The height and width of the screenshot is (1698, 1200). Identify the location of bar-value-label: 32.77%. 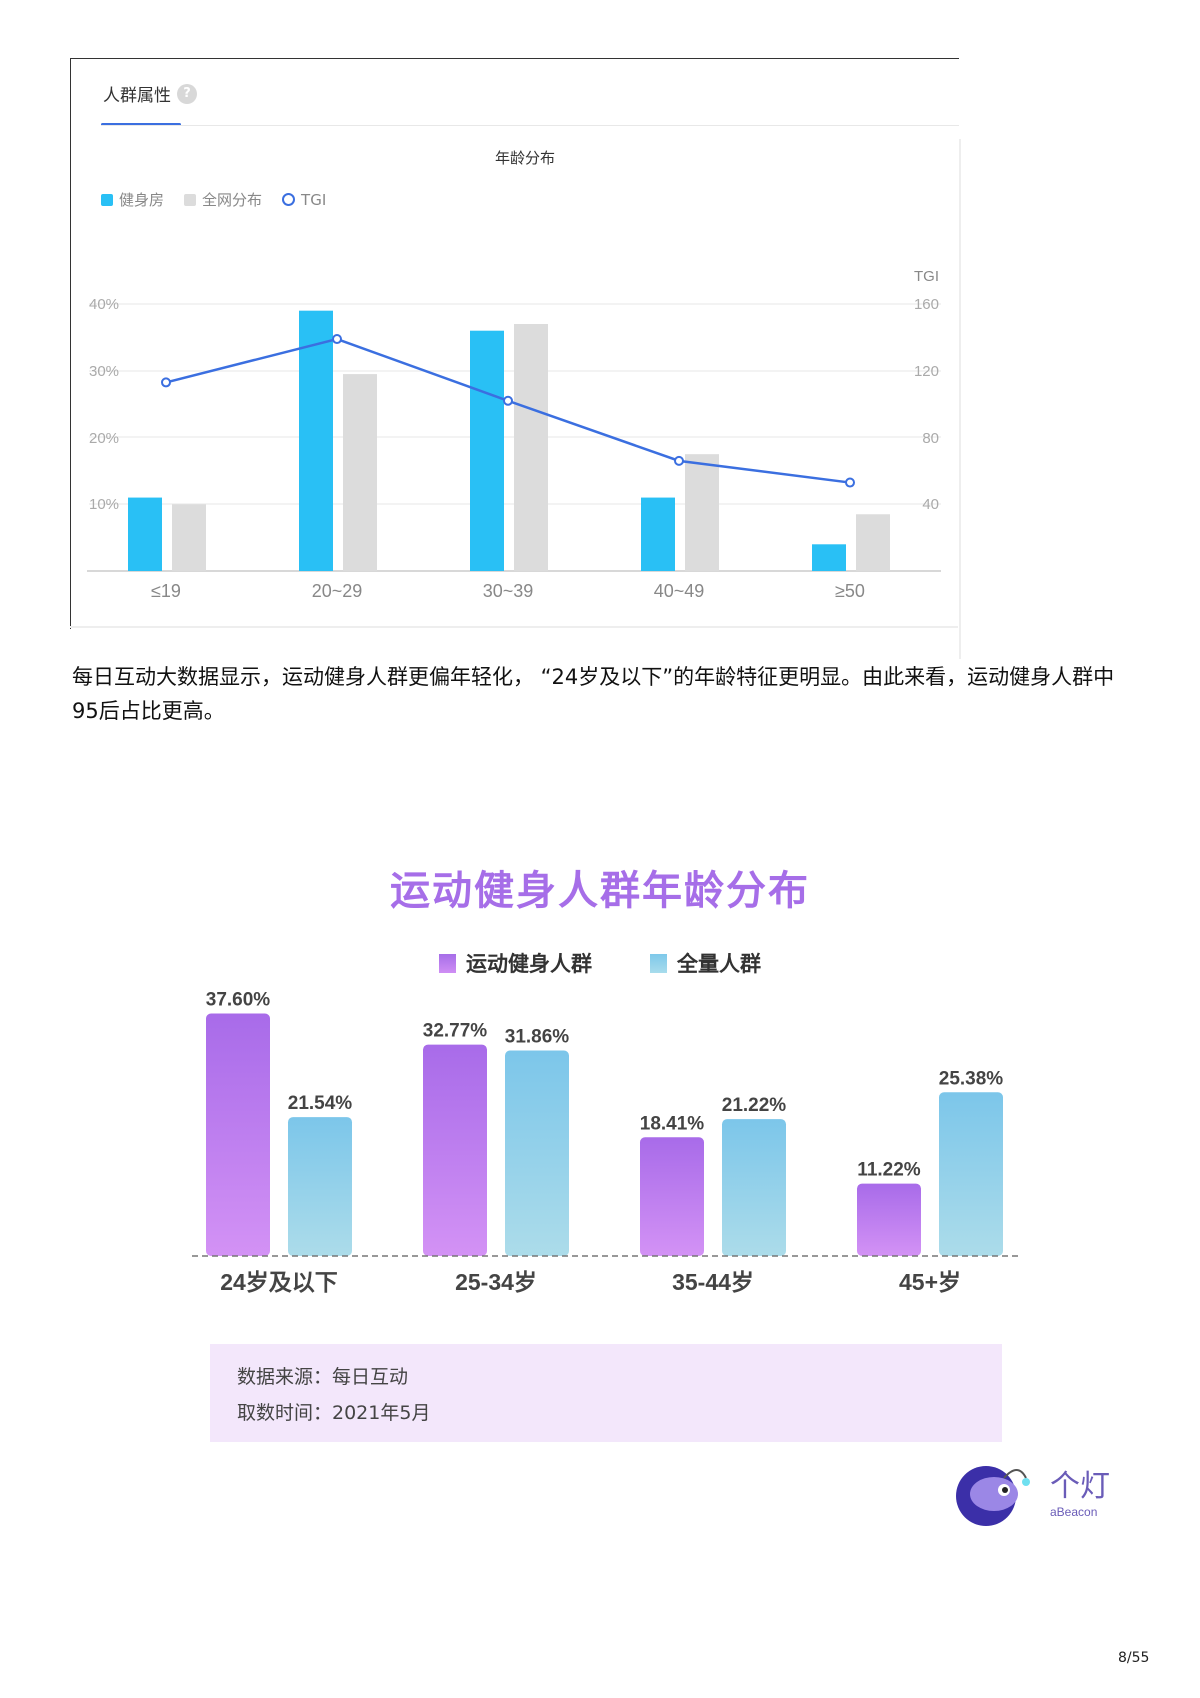
(455, 1031).